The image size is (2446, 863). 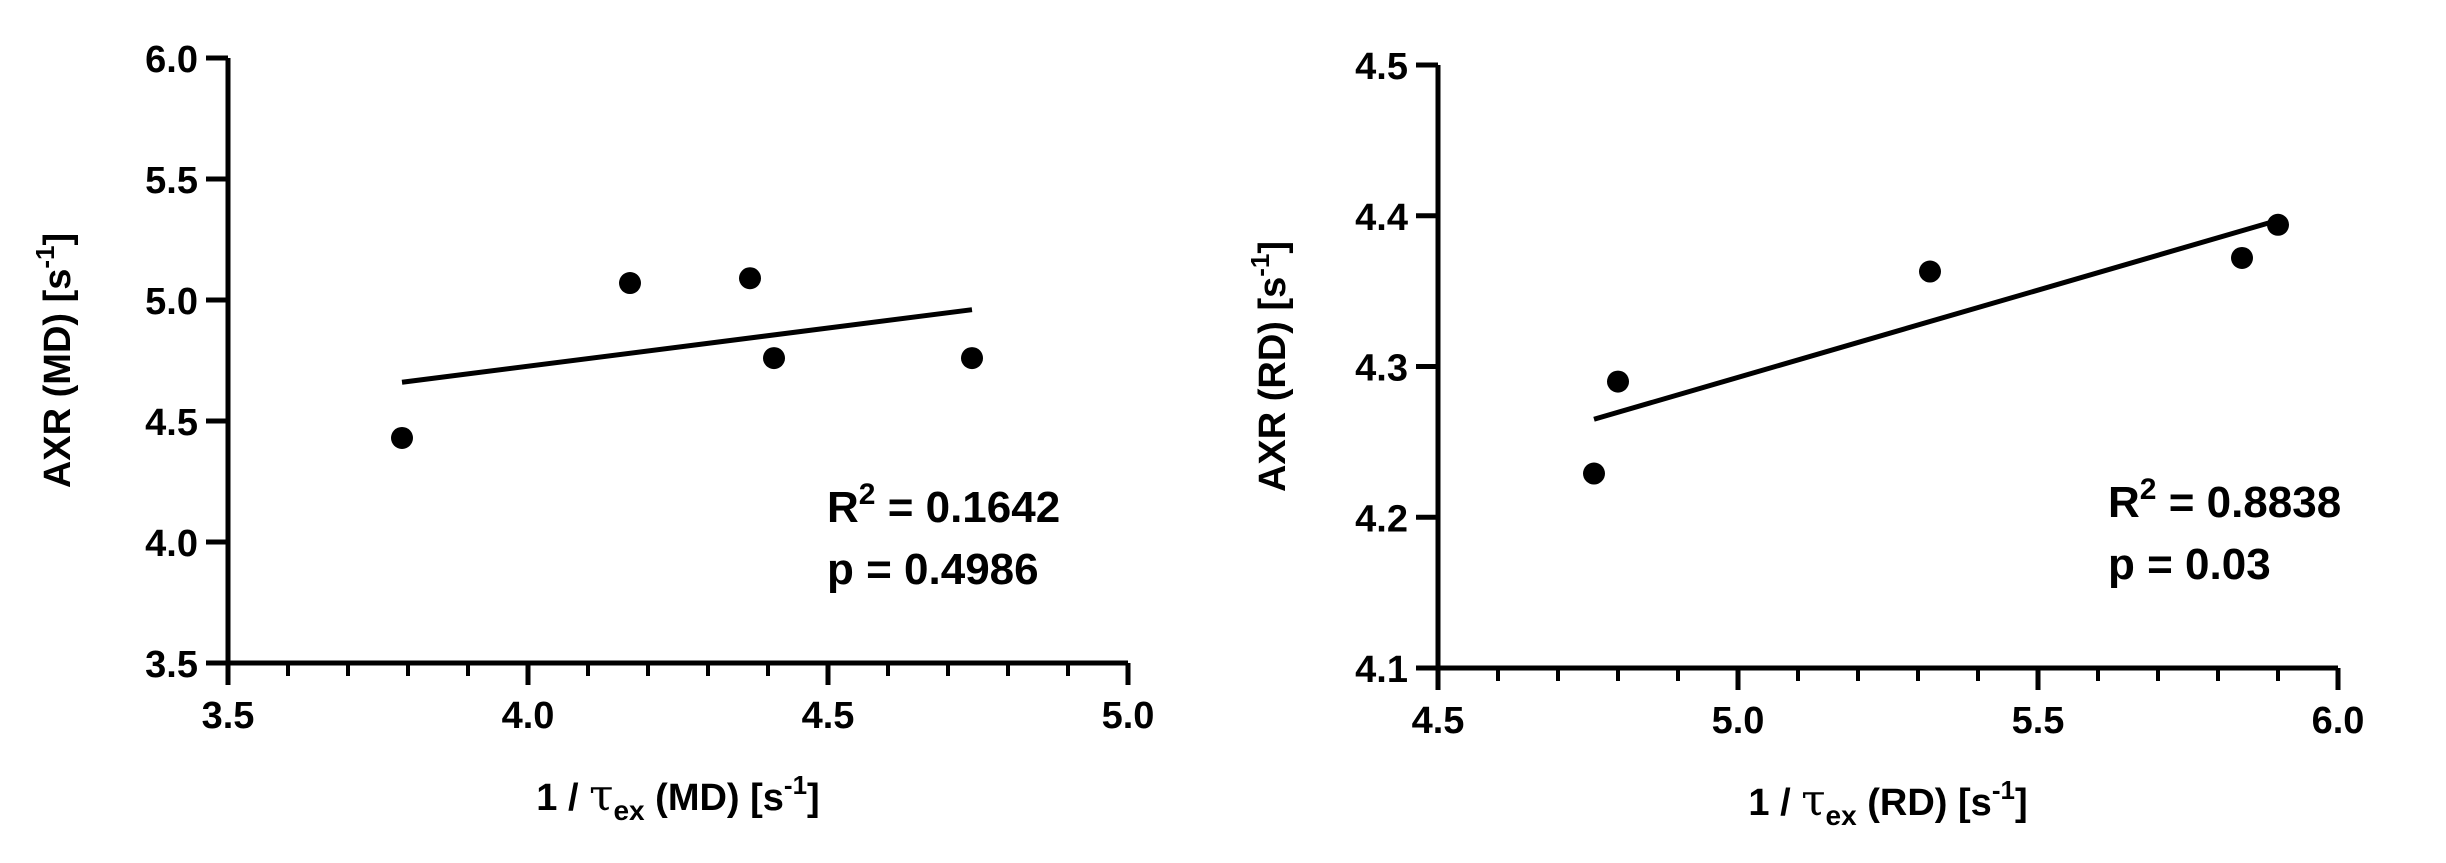 I want to click on y-tick-label: 4.0, so click(x=171, y=544).